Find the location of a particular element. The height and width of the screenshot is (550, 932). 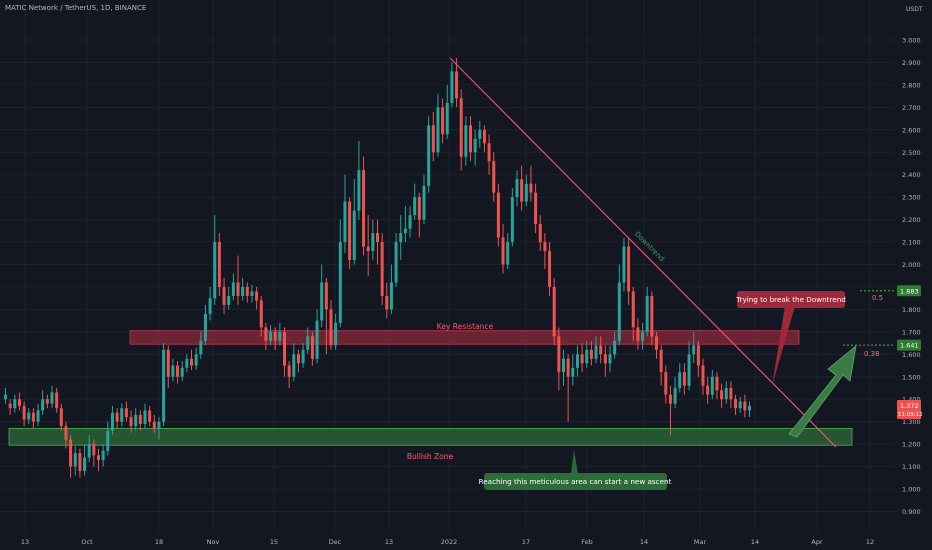

price-tag-timer: 11:05:12 is located at coordinates (910, 415).